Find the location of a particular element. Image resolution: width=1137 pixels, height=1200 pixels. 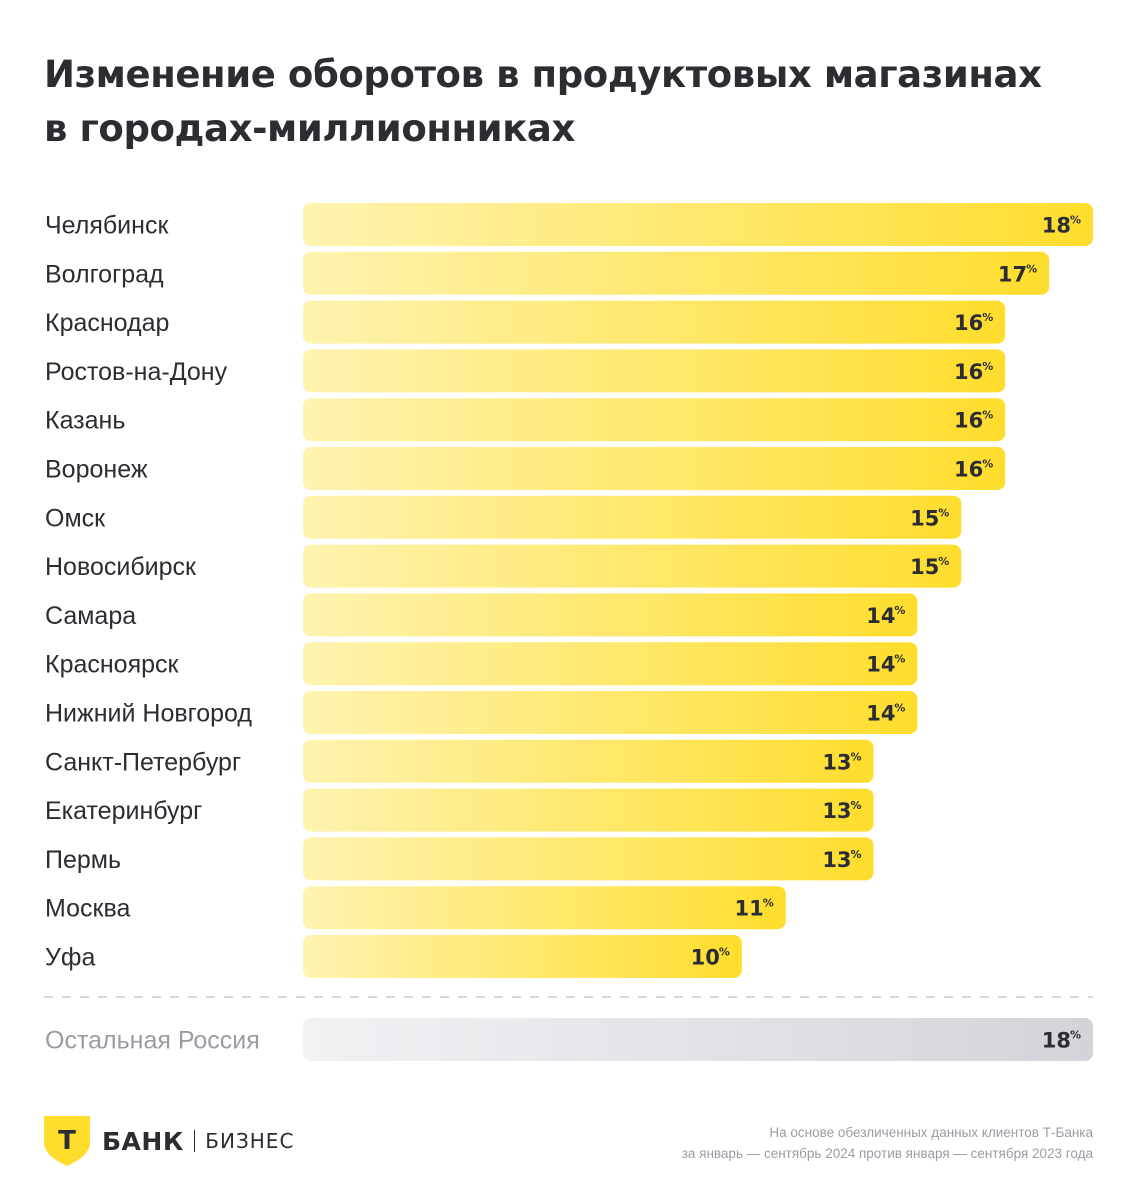

logo-mark: Т is located at coordinates (67, 1141).